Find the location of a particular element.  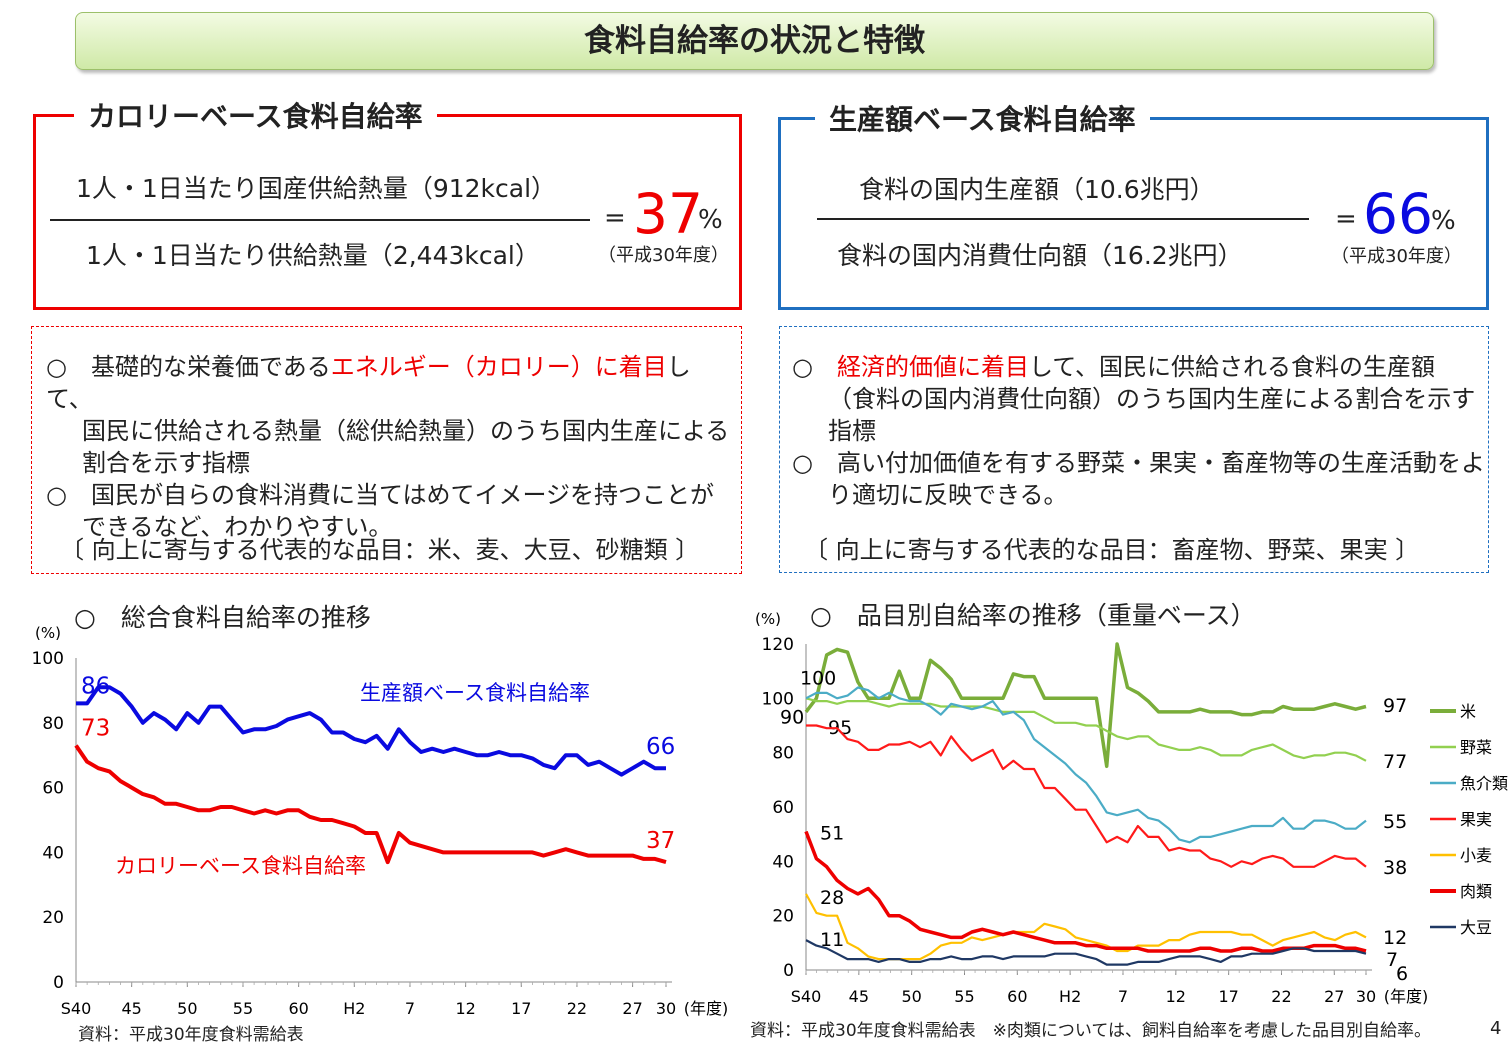

production-fiscal-year: （平成30年度） is located at coordinates (1396, 256).